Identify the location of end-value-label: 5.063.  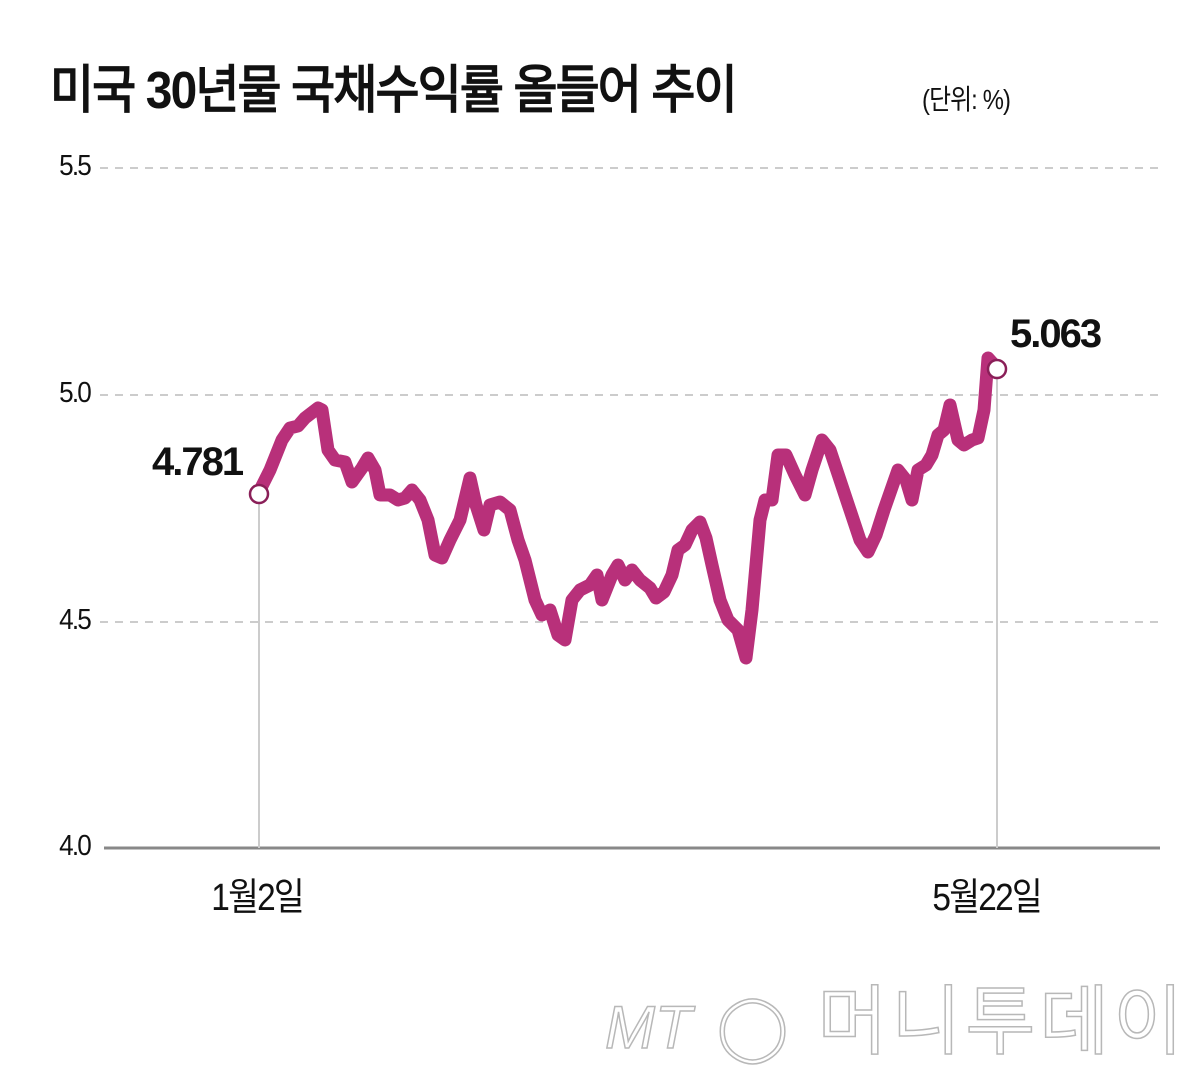
(1056, 334).